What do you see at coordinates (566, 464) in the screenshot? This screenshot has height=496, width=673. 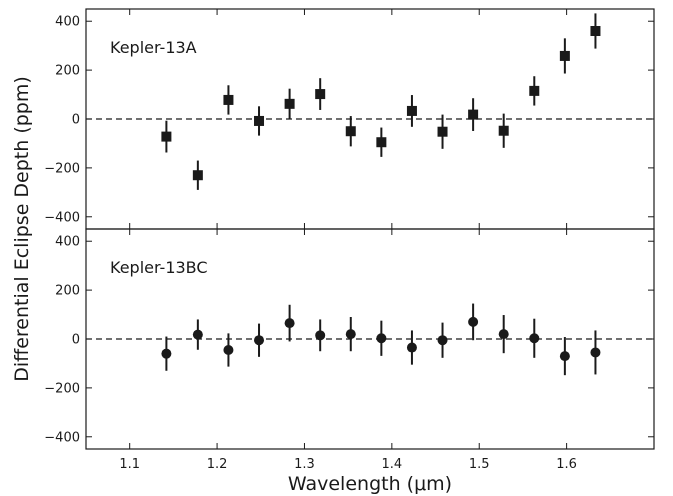 I see `x-tick-label: 1.6` at bounding box center [566, 464].